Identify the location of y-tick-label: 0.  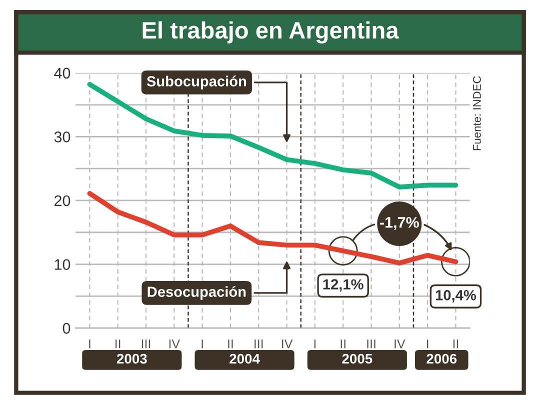
(66, 328).